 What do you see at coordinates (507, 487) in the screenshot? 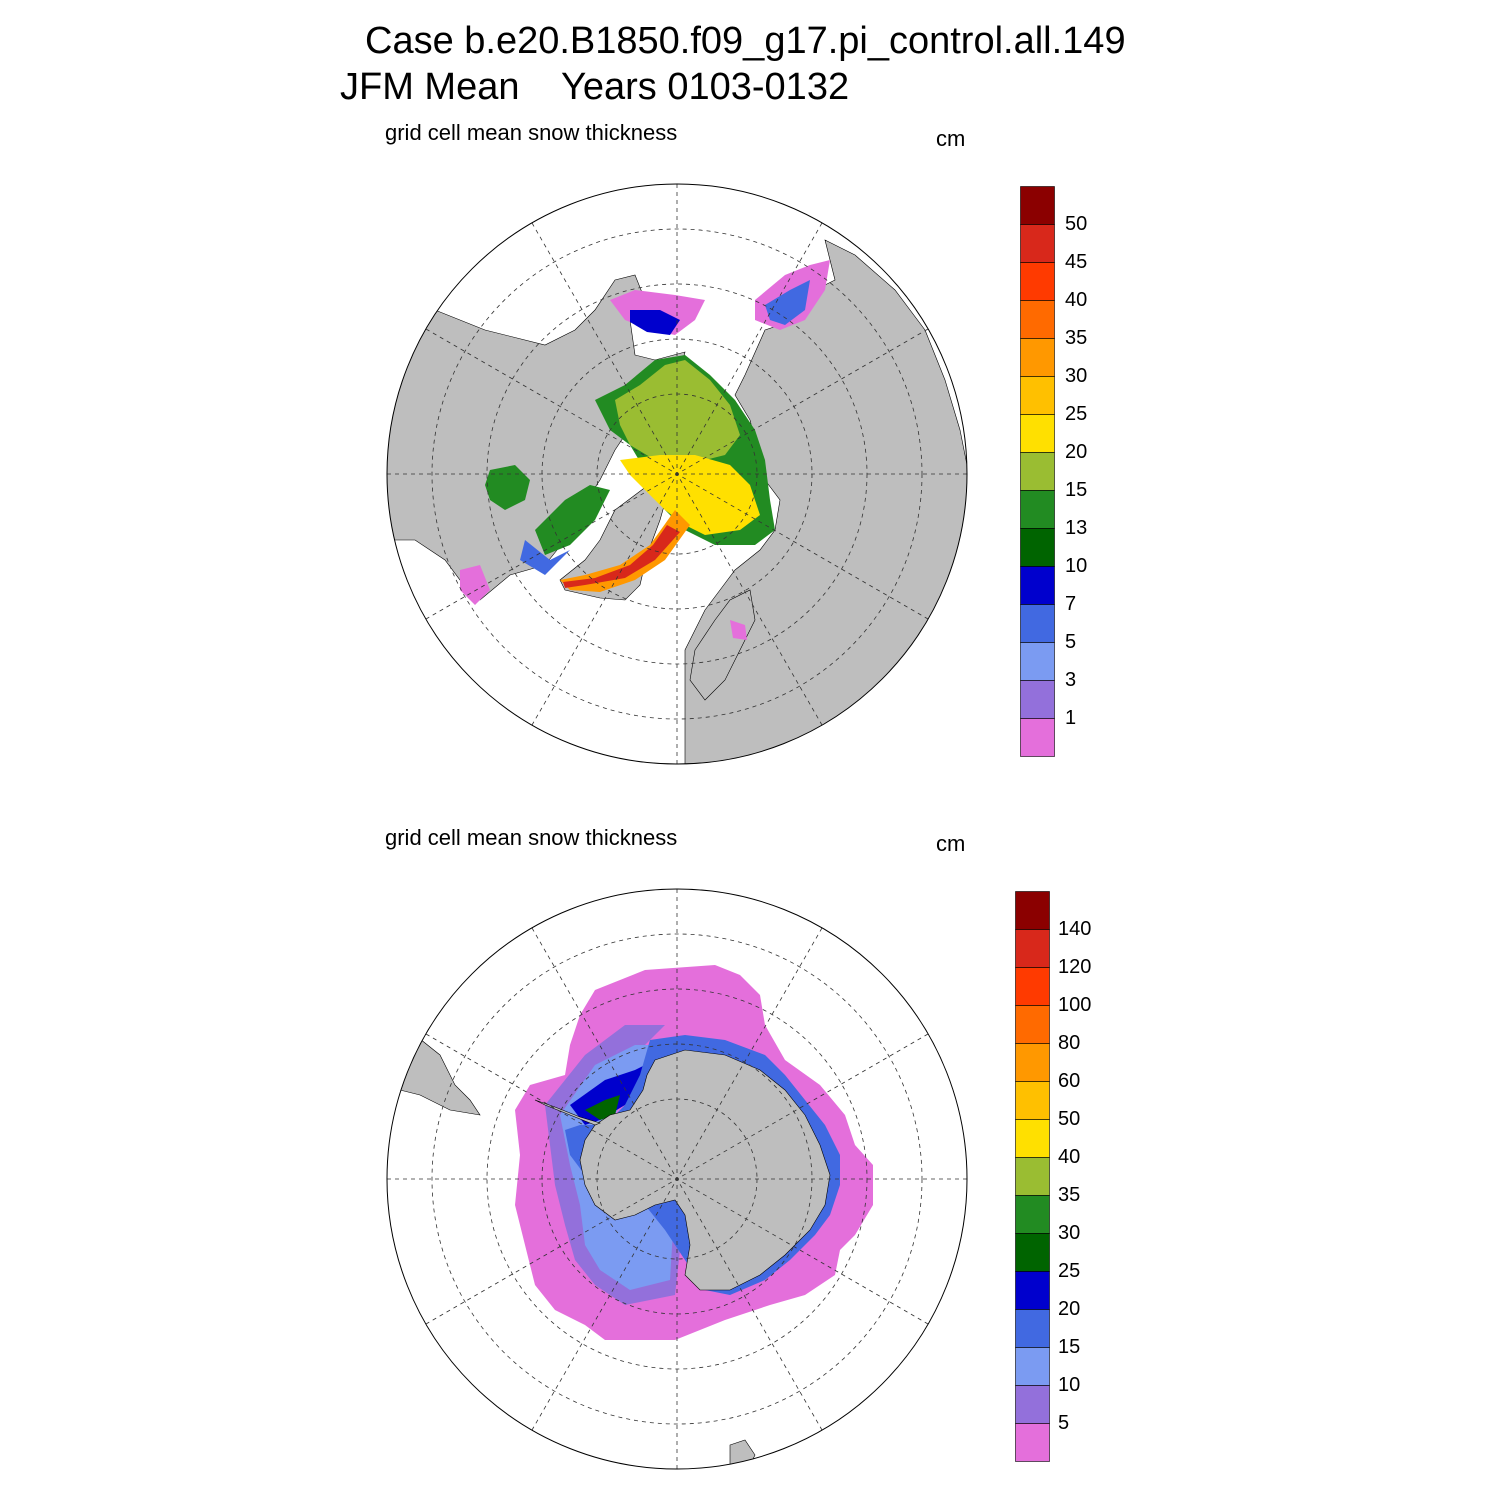
I see `north-snow-hudson` at bounding box center [507, 487].